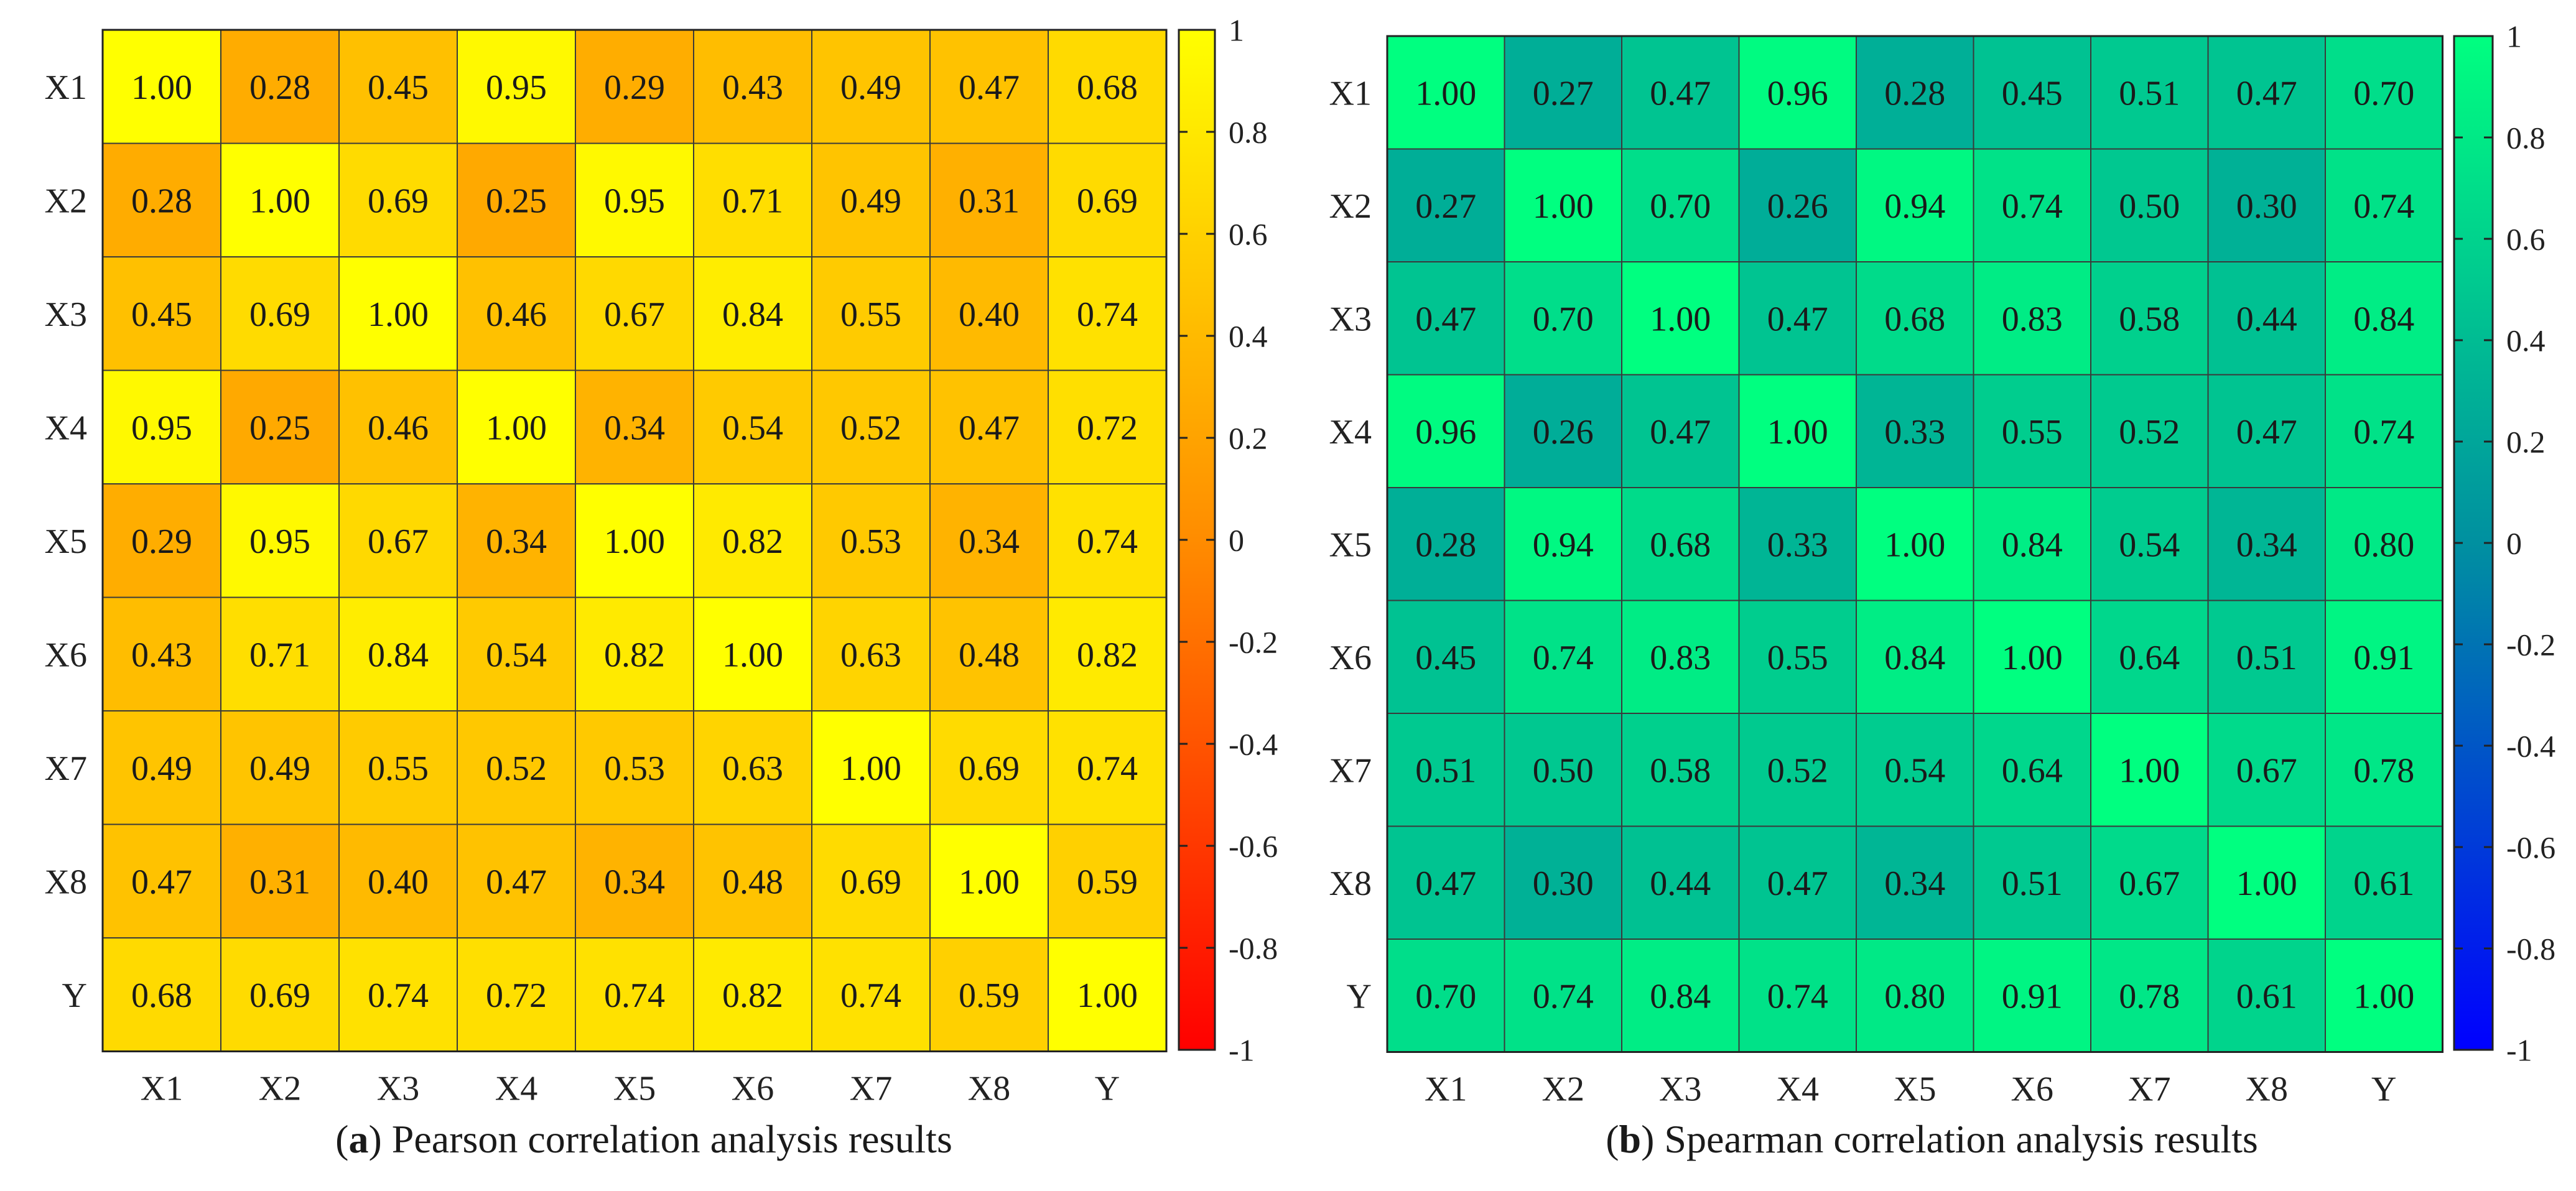 This screenshot has height=1191, width=2576. I want to click on cell-value-label: 0.82, so click(752, 541).